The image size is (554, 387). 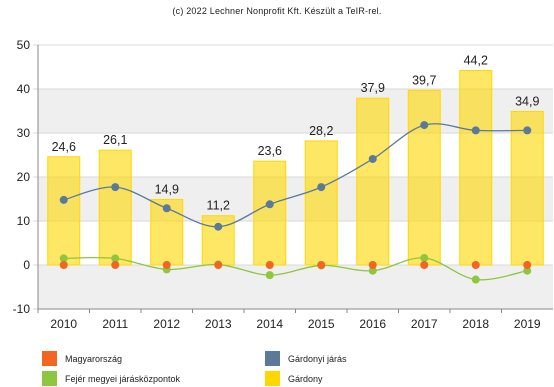 What do you see at coordinates (167, 189) in the screenshot?
I see `bar-value-label: 14,9` at bounding box center [167, 189].